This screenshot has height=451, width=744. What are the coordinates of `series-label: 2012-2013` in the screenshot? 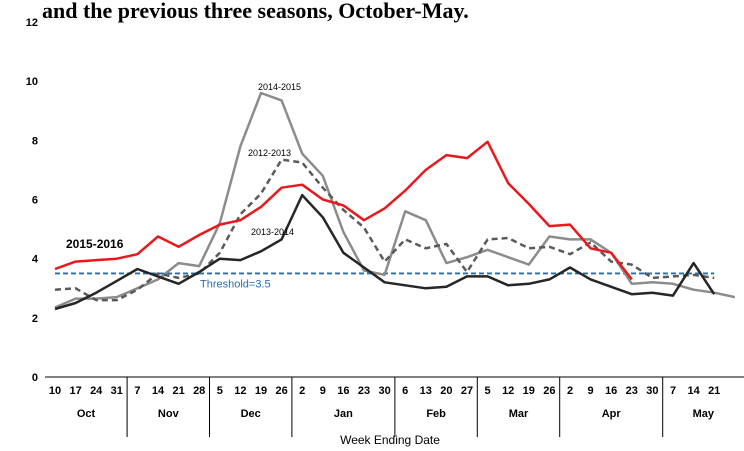 It's located at (269, 153).